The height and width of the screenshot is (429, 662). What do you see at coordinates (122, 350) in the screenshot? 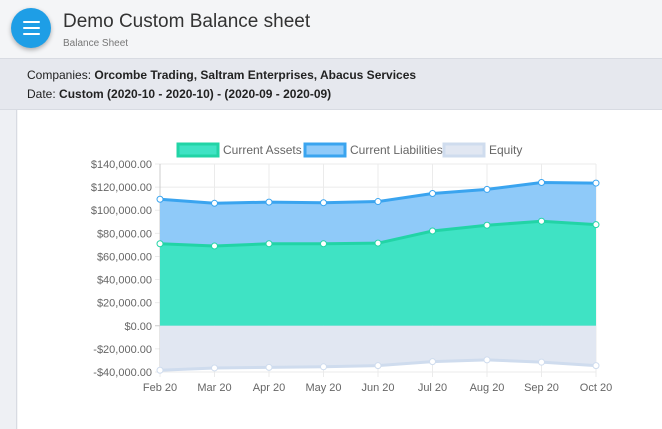
I see `y-tick-label: -$20,000.00` at bounding box center [122, 350].